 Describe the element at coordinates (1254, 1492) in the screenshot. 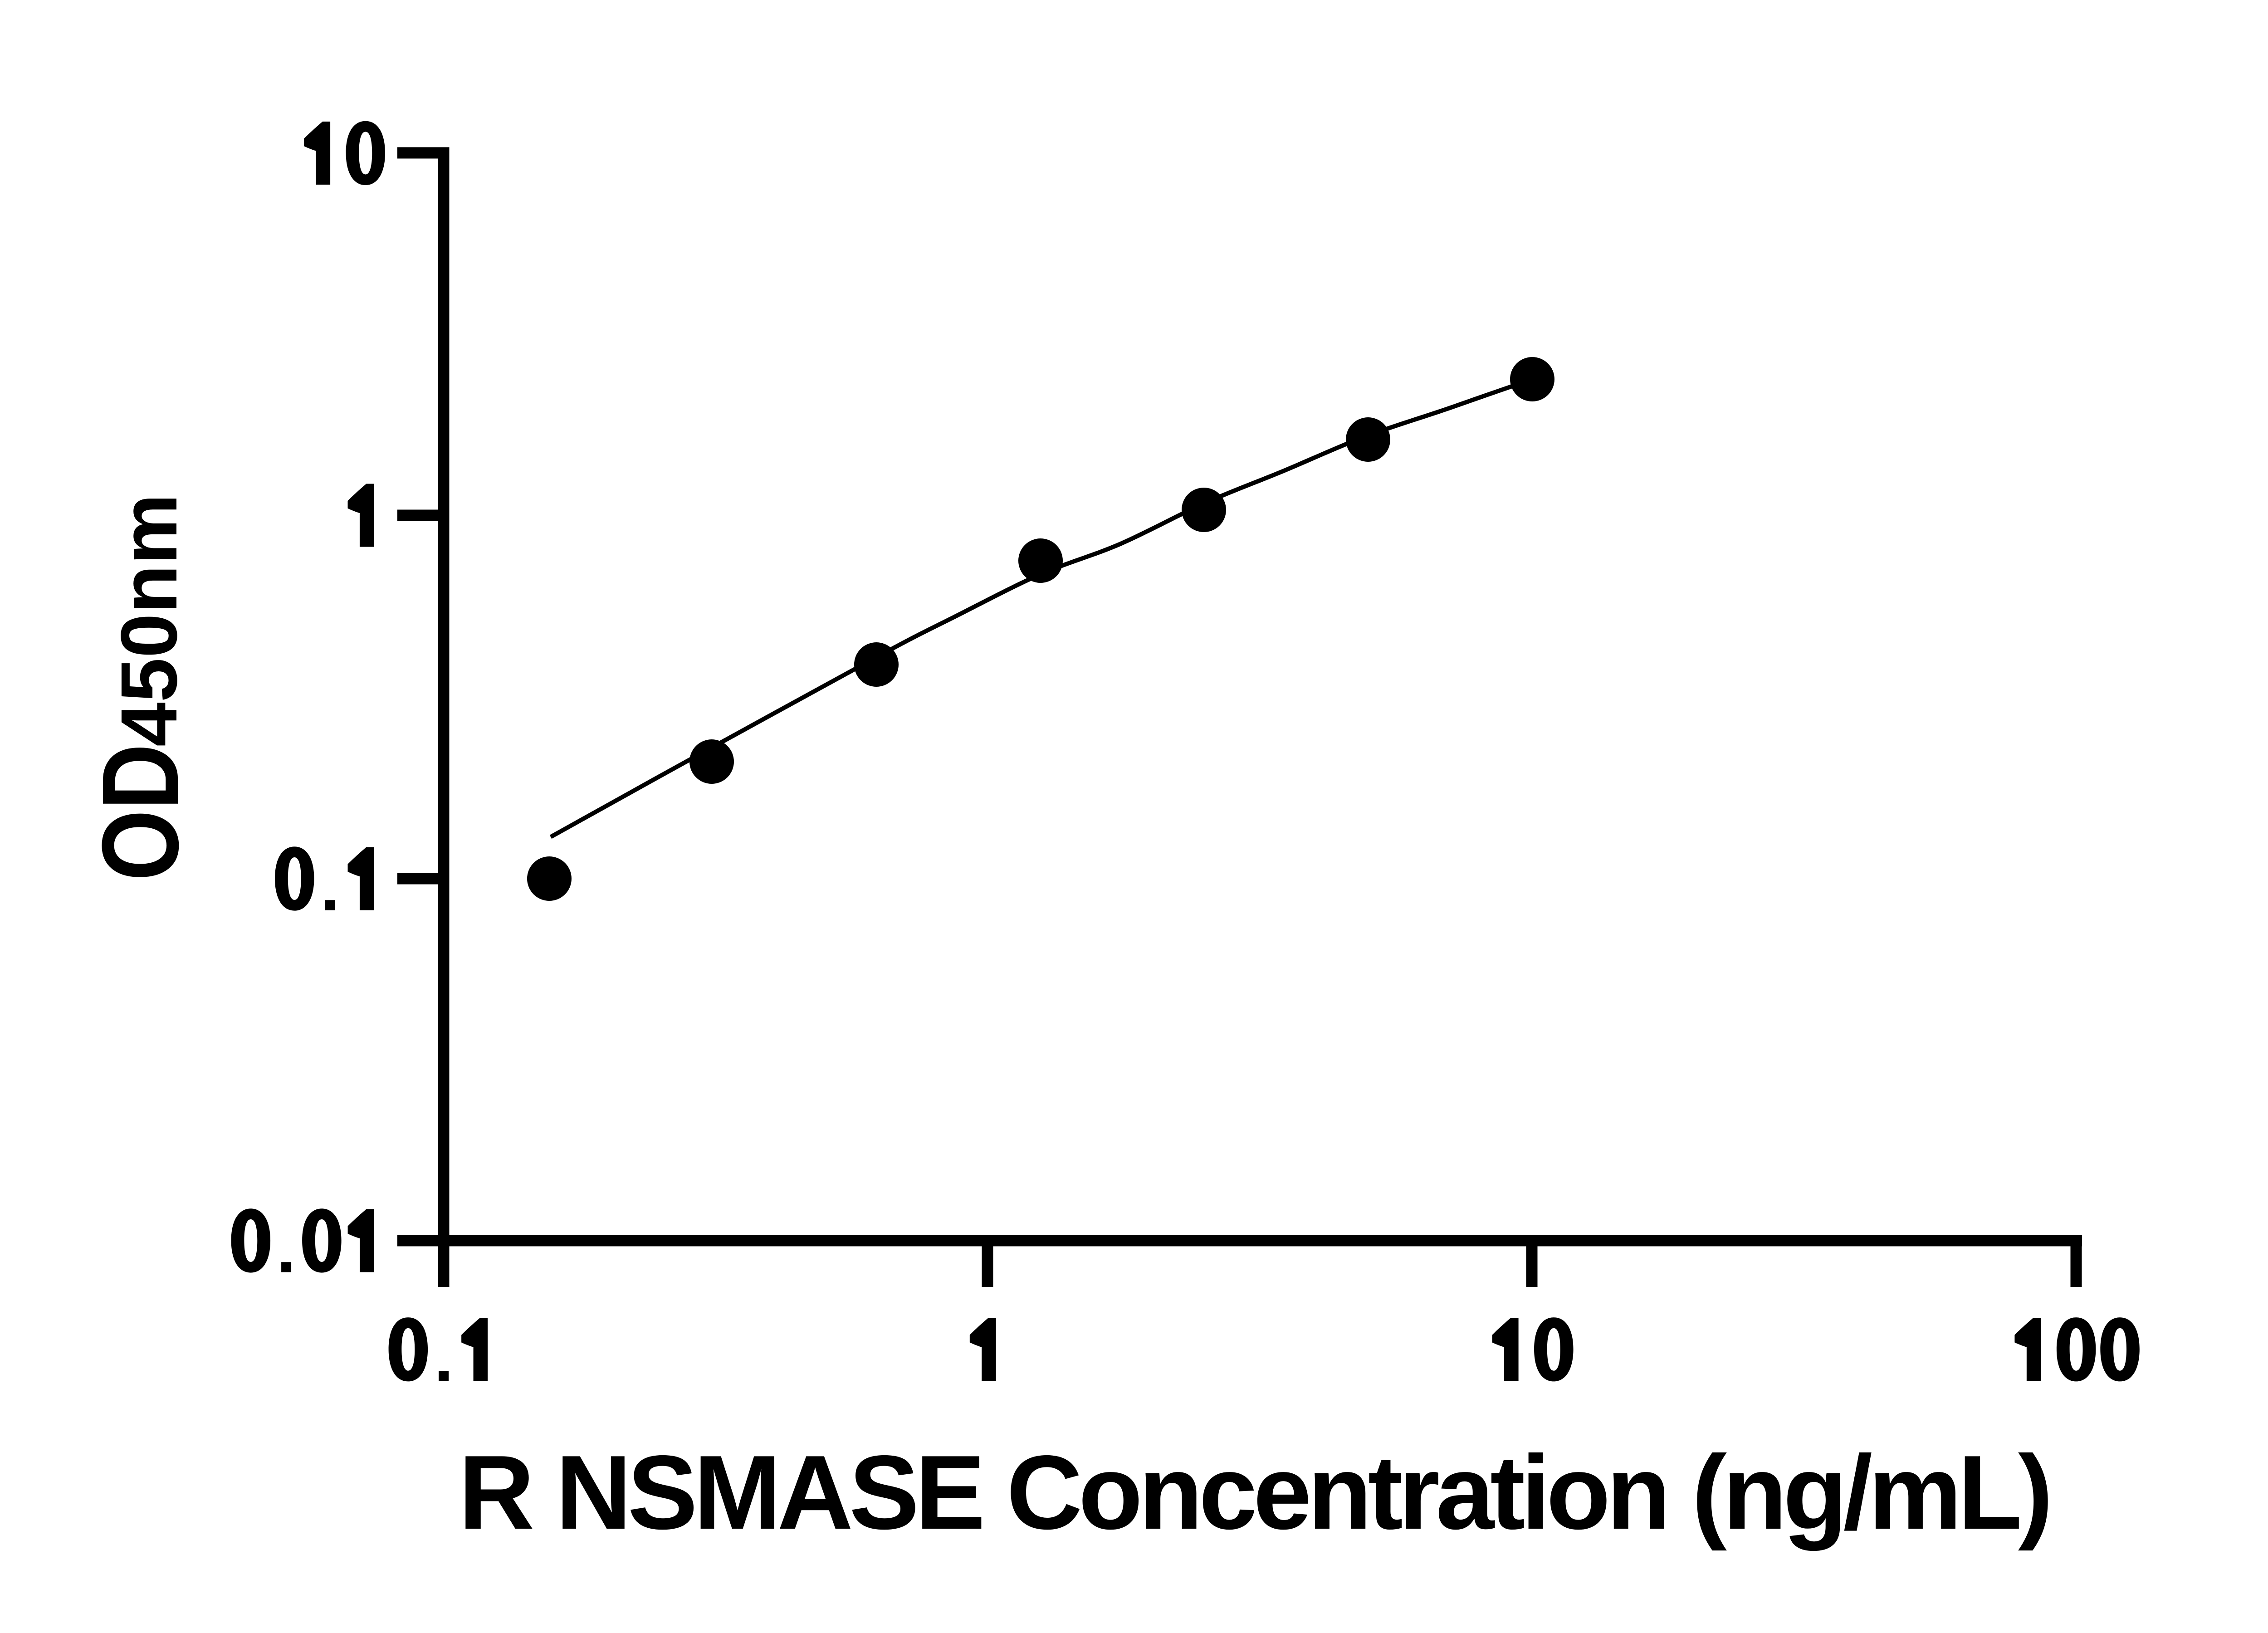

I see `svg-text: R NSMASE Concentration (ng/mL)` at that location.